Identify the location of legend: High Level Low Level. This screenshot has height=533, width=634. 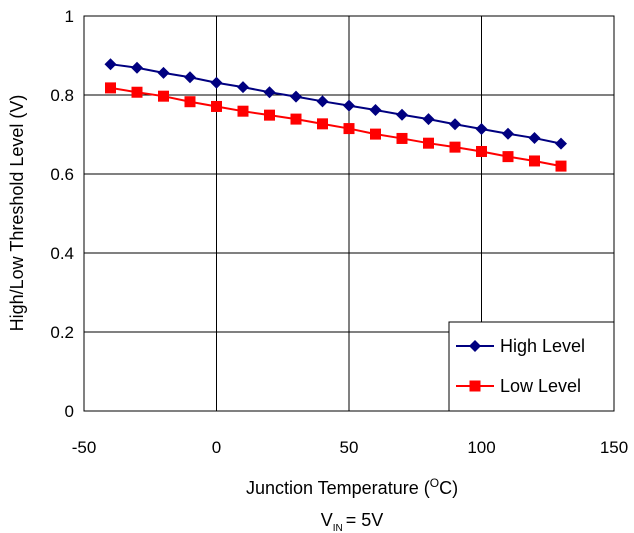
(531, 366).